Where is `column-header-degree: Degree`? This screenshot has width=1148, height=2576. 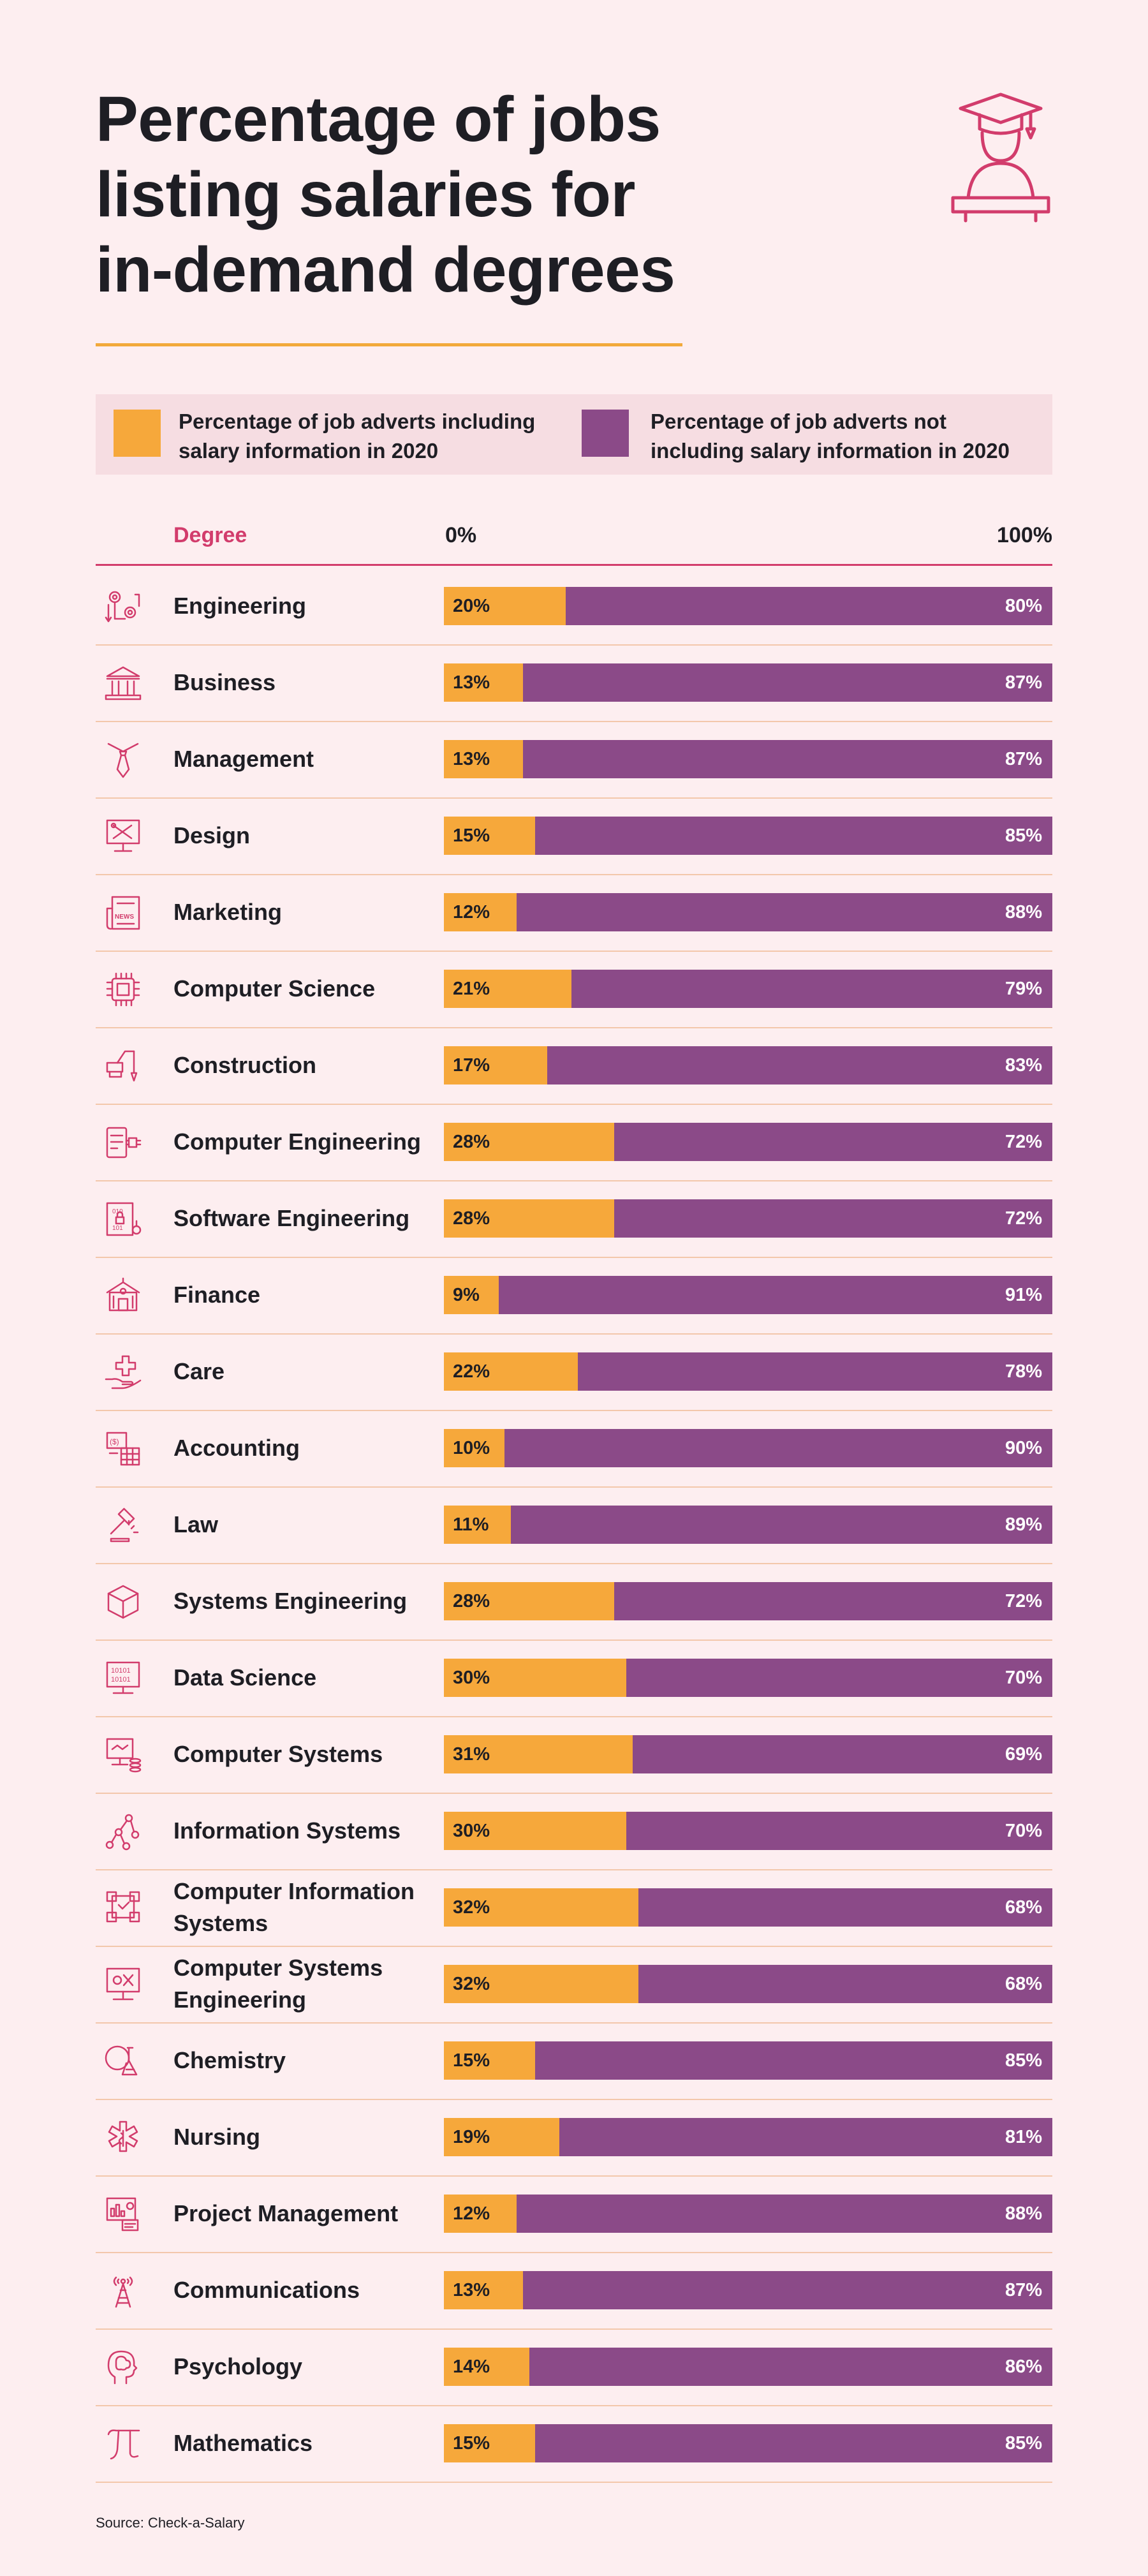
column-header-degree: Degree is located at coordinates (210, 535).